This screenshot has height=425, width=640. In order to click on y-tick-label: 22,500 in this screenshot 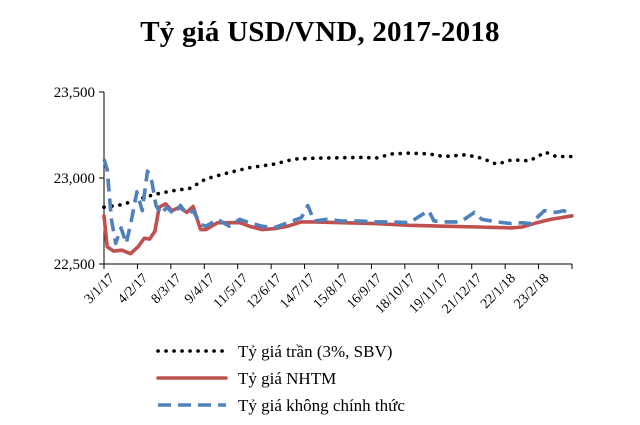, I will do `click(74, 265)`.